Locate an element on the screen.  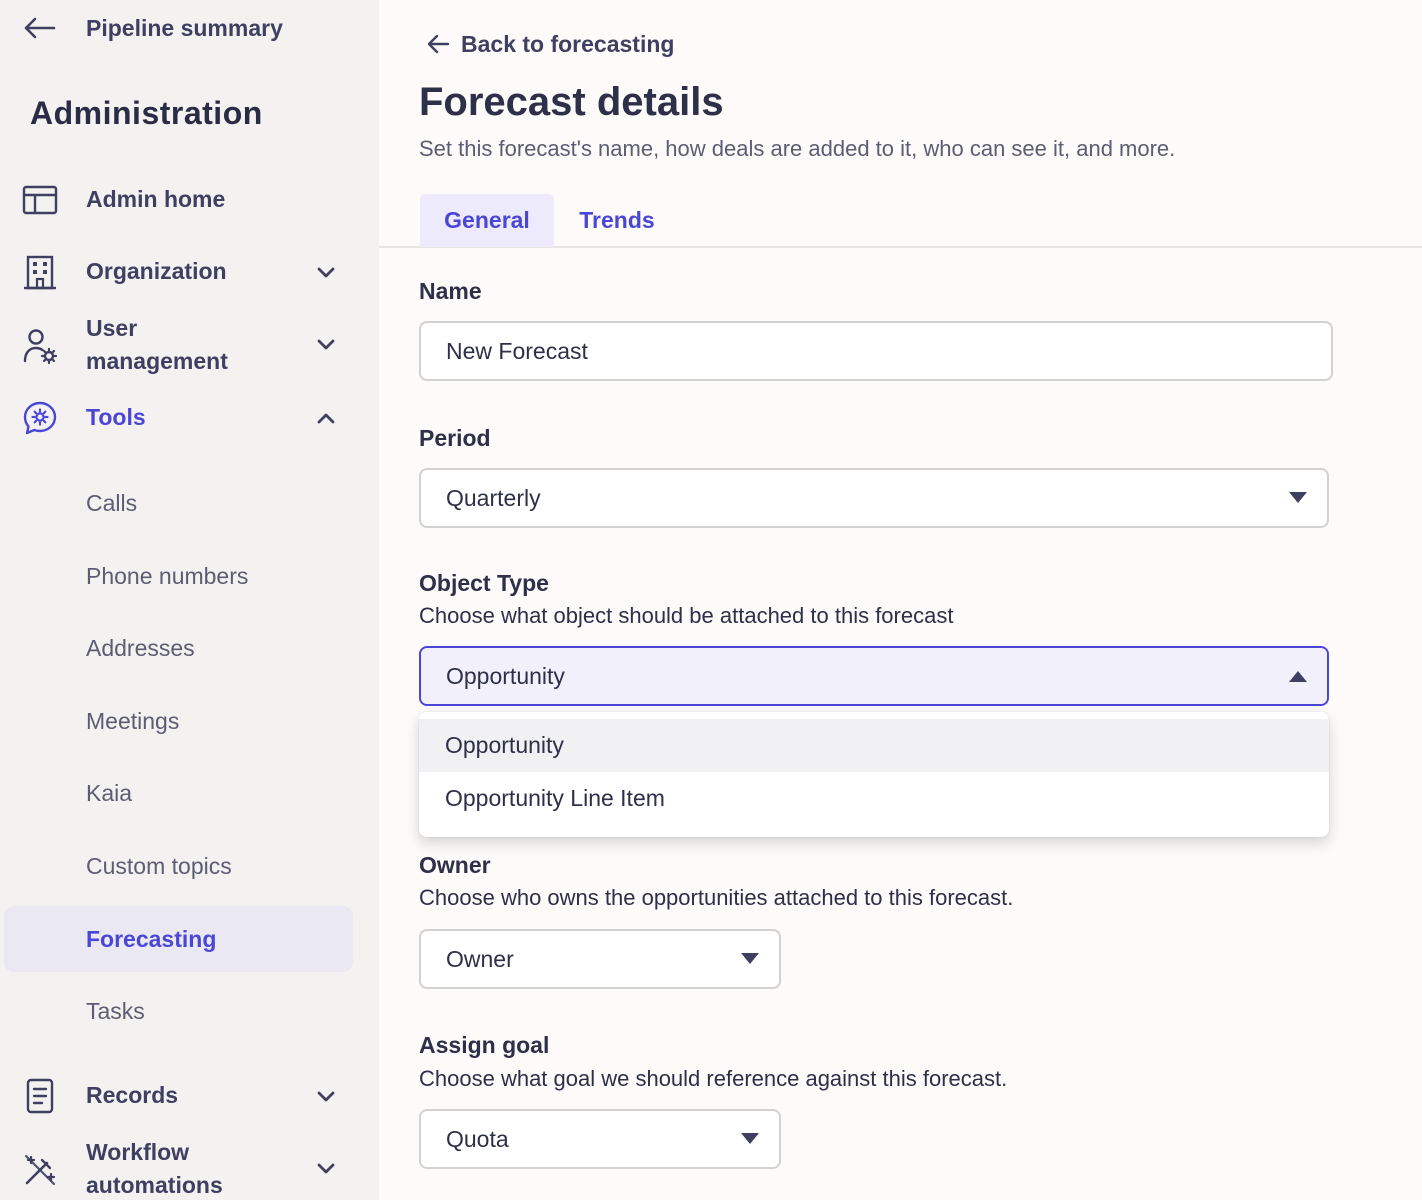
assign-goal-select: Quota is located at coordinates (600, 1139).